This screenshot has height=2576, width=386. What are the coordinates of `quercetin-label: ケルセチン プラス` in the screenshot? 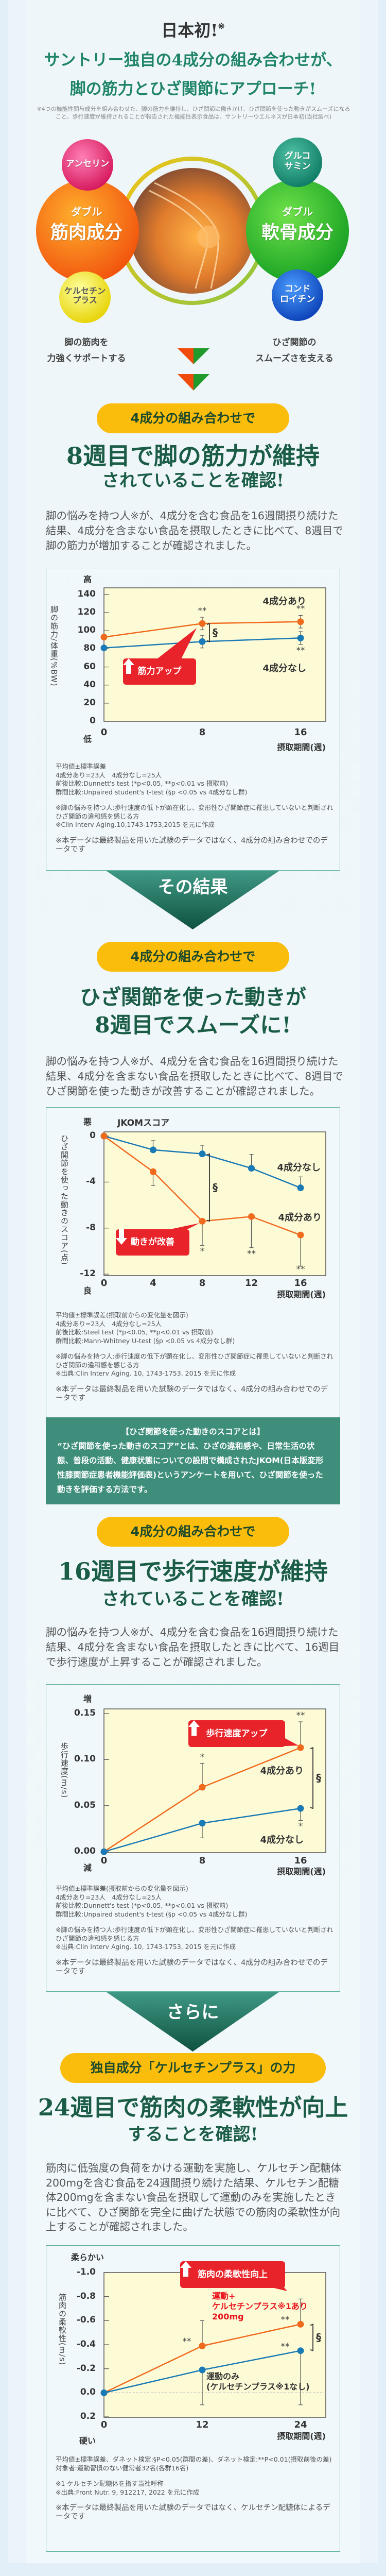 It's located at (85, 296).